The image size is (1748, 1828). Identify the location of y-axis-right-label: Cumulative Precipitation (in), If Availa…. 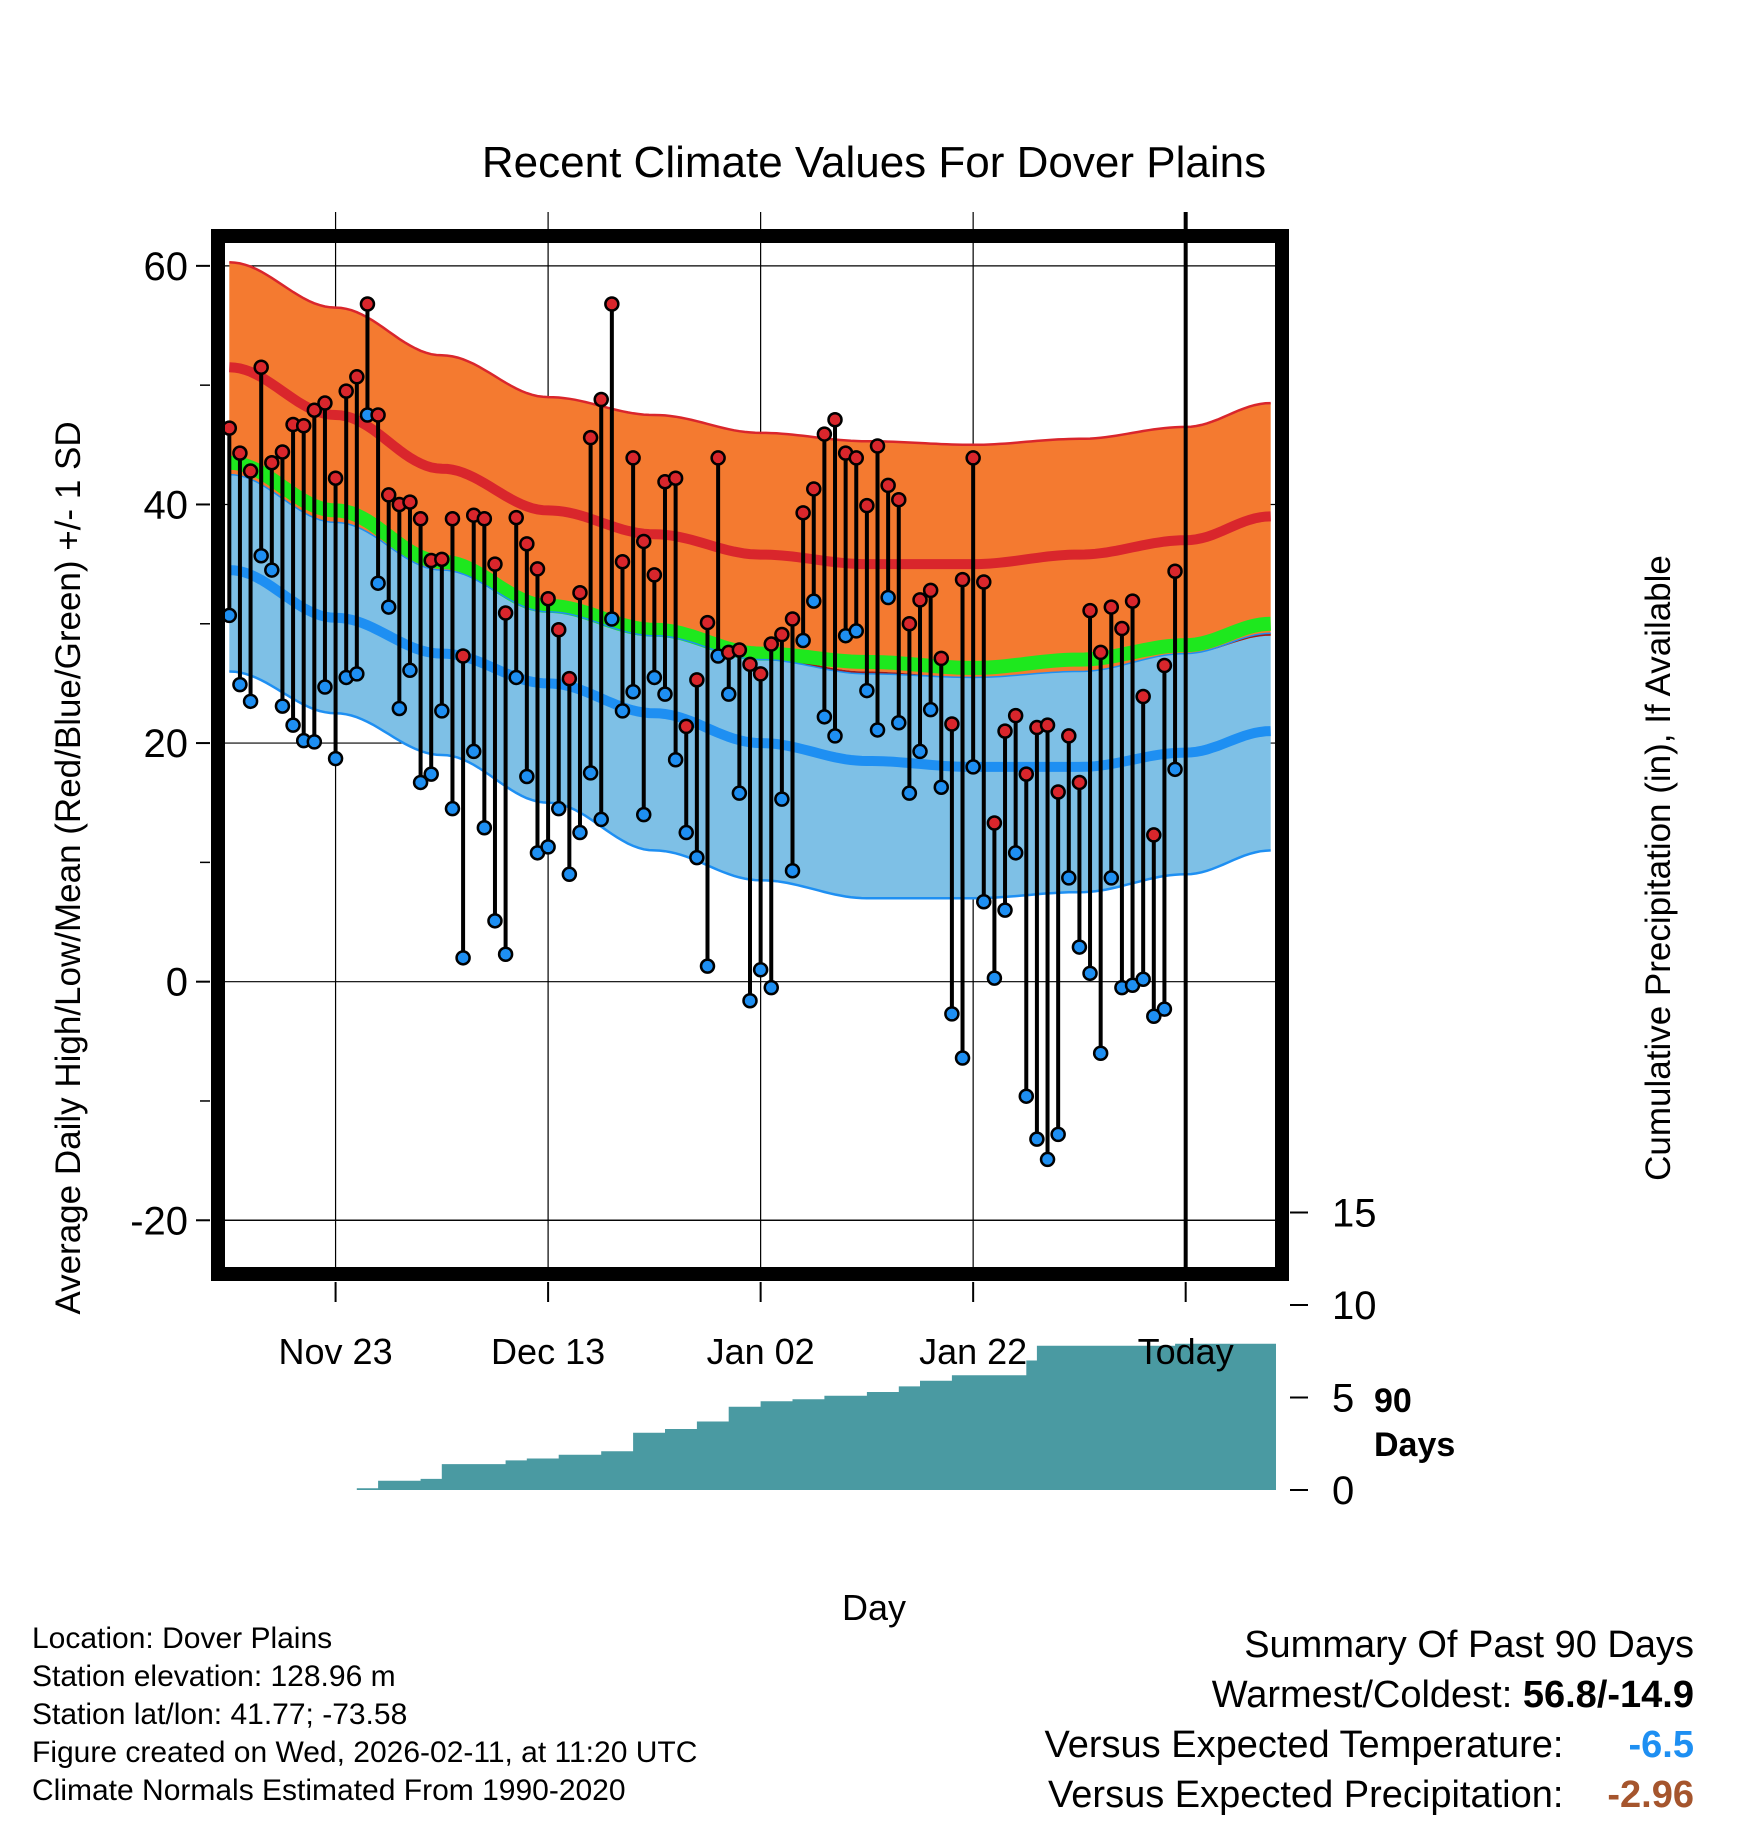
(1658, 868).